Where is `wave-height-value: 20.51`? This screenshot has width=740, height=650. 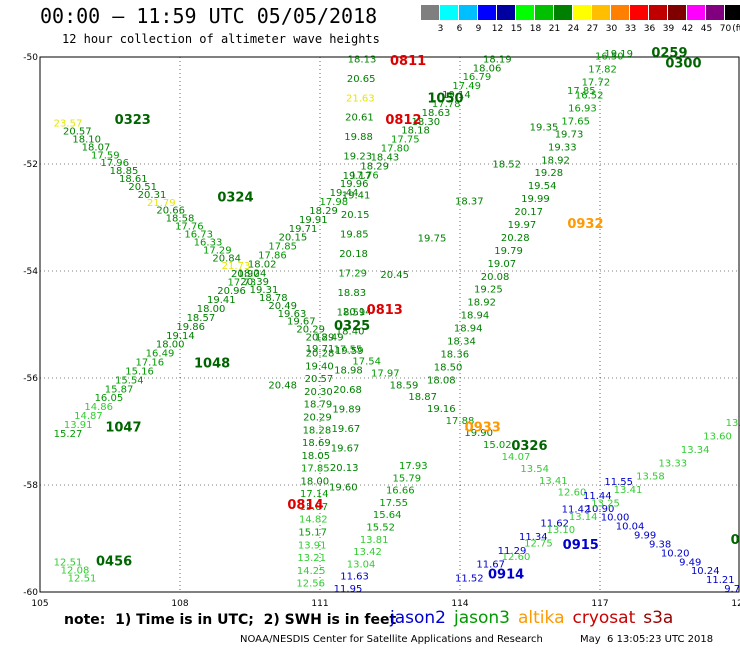 wave-height-value: 20.51 is located at coordinates (142, 187).